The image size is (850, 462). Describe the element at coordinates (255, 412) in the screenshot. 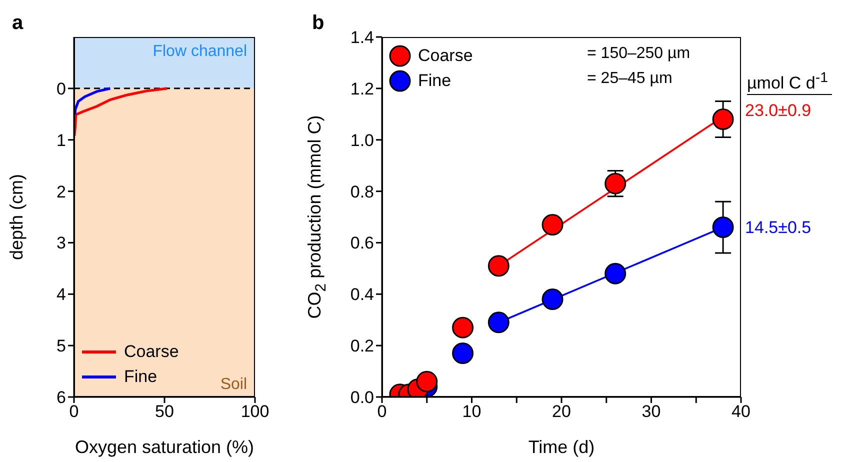

I see `x-tick-label: 100` at that location.